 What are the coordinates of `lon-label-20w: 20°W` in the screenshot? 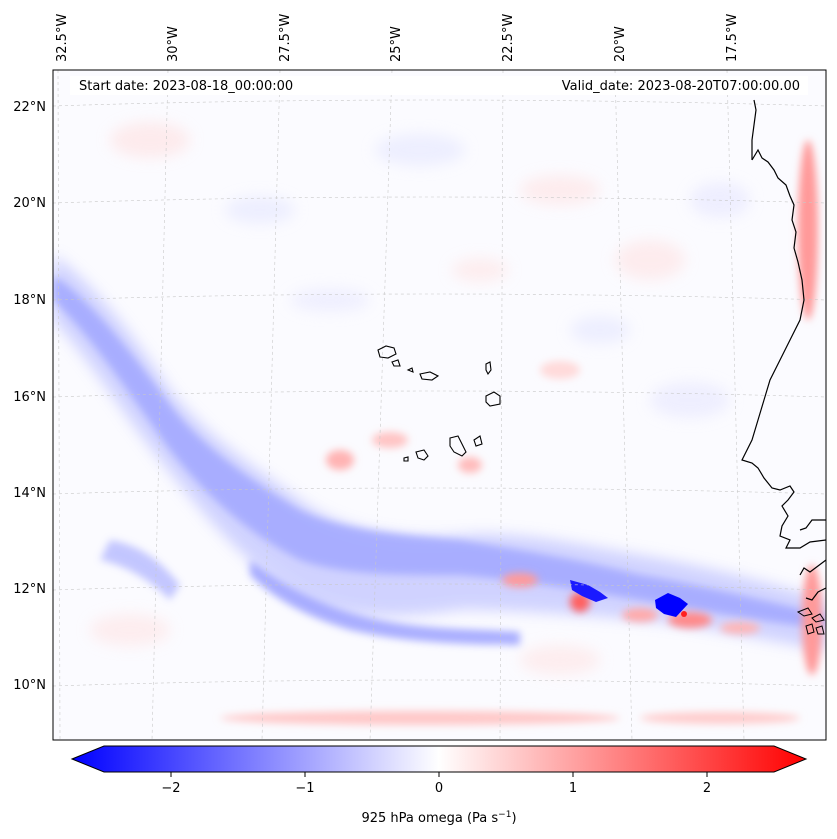 It's located at (620, 44).